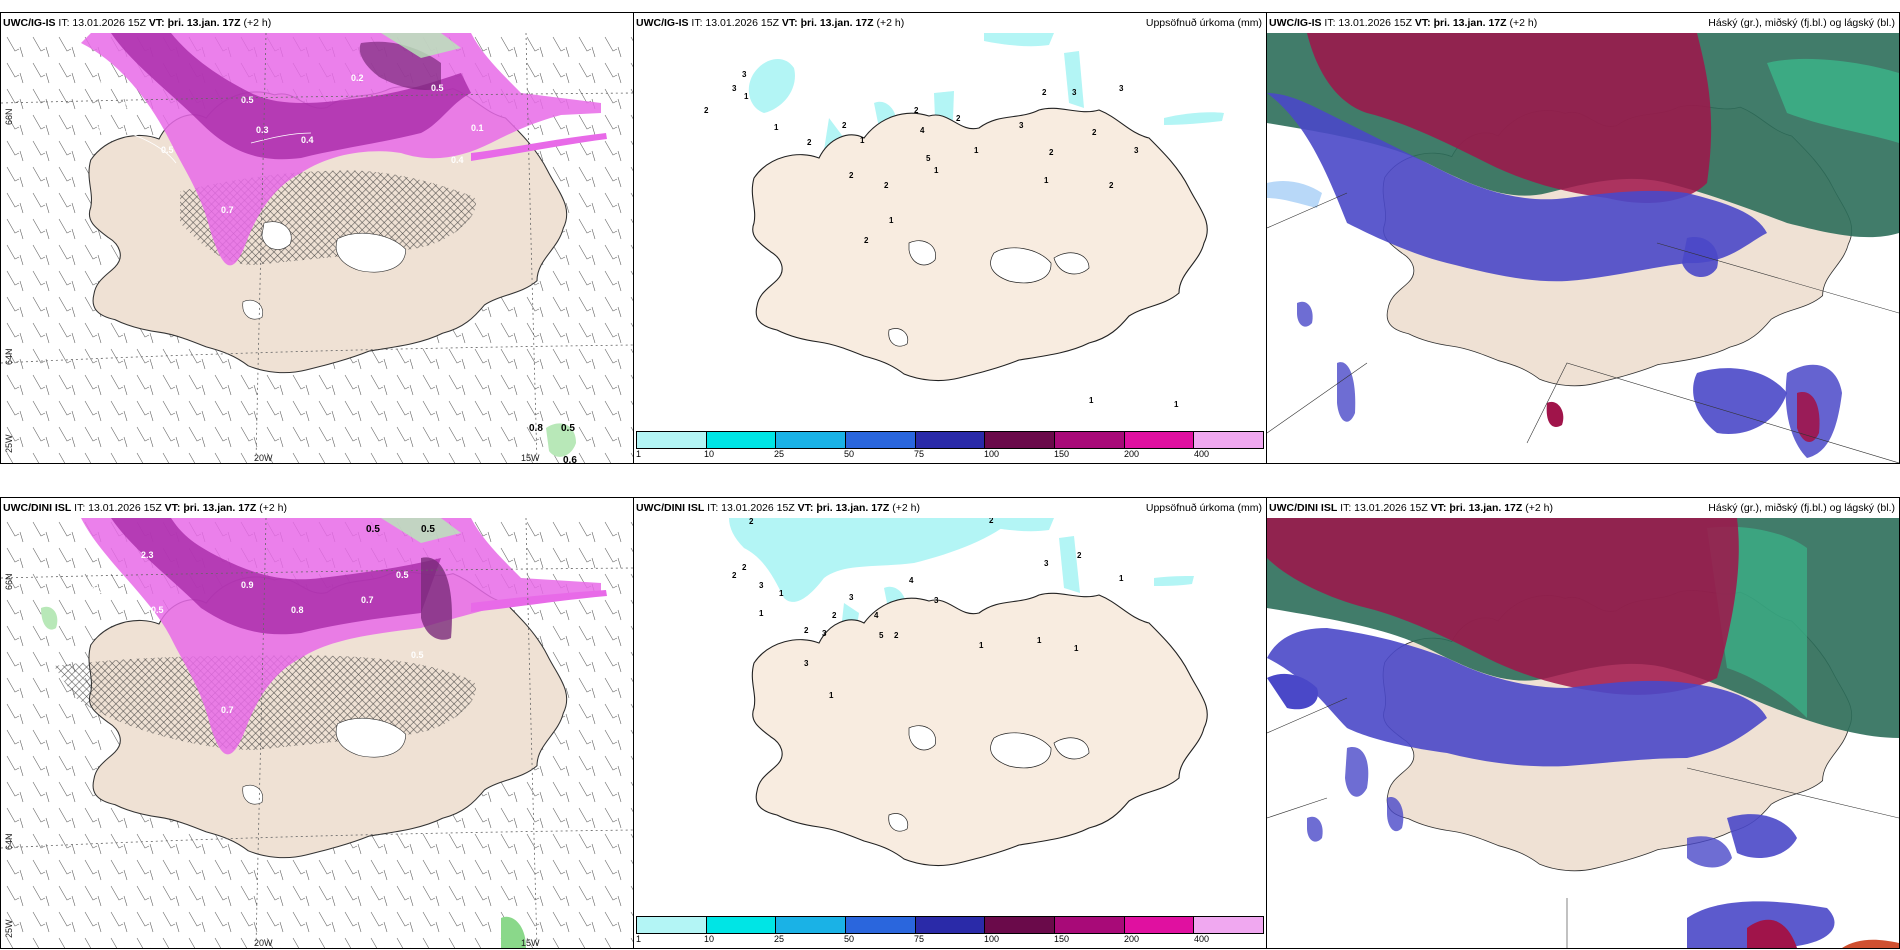 The height and width of the screenshot is (950, 1900). Describe the element at coordinates (477, 128) in the screenshot. I see `svg-text: 0.1` at that location.